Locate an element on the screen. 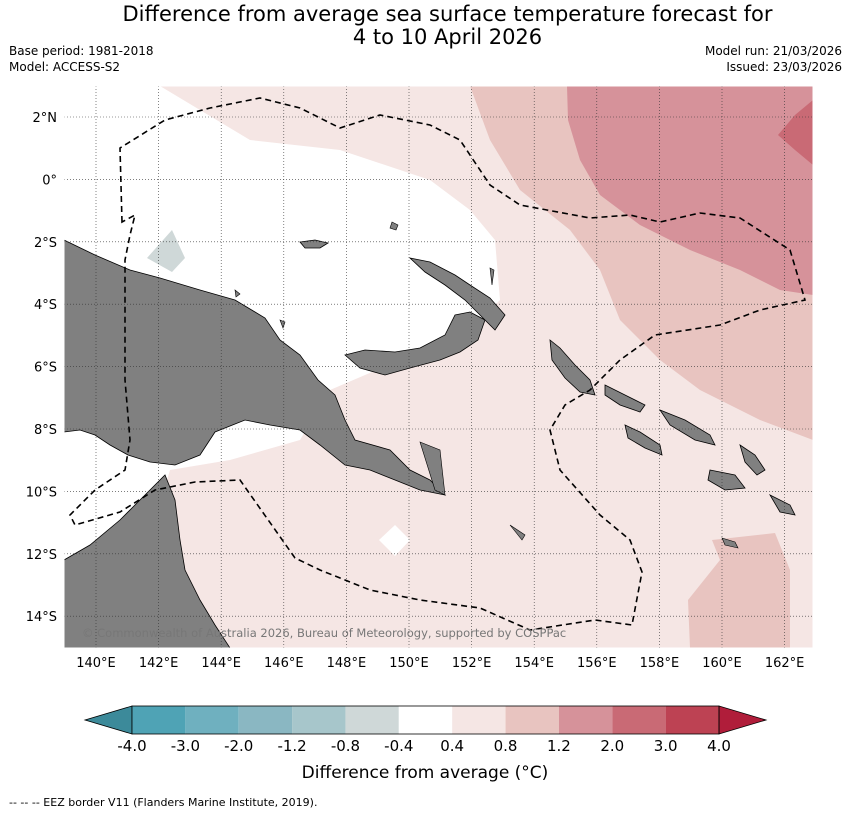 This screenshot has width=850, height=816. colorbar-tick-label: -1.2 is located at coordinates (291, 746).